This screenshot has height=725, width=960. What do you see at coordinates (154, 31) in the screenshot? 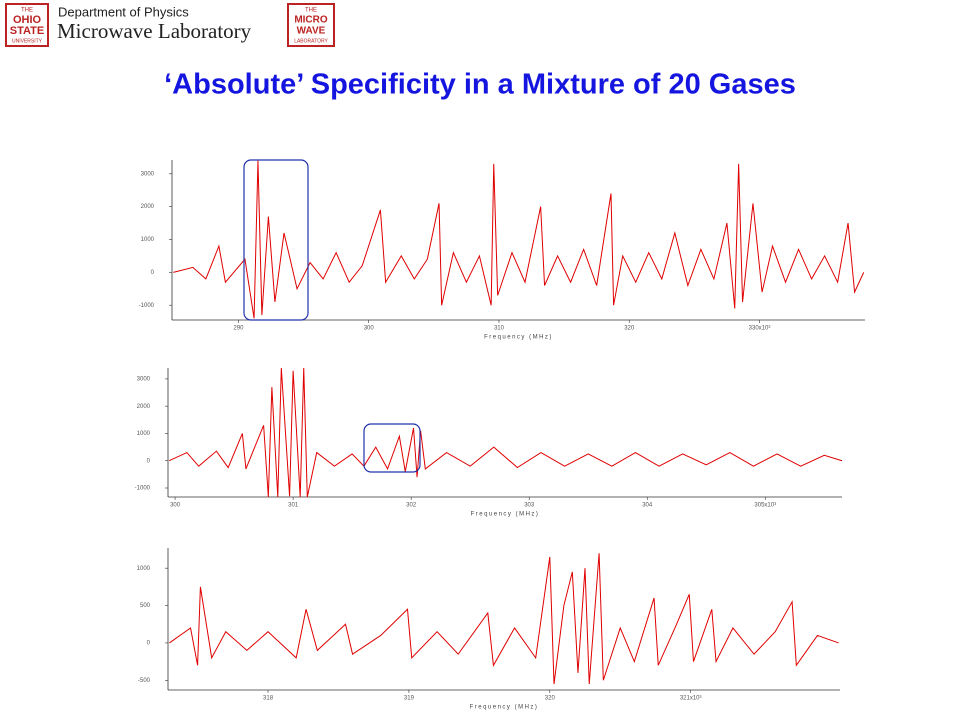
I see `lab-name: Microwave Laboratory` at bounding box center [154, 31].